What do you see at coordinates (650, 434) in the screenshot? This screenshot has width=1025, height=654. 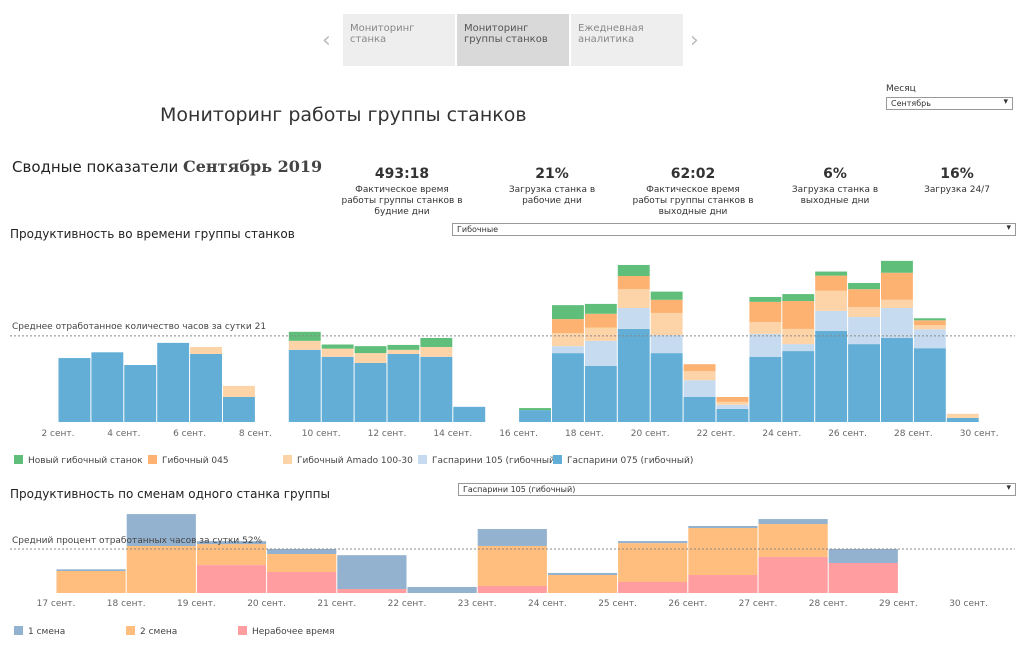 I see `x-tick-label: 20 сент.` at bounding box center [650, 434].